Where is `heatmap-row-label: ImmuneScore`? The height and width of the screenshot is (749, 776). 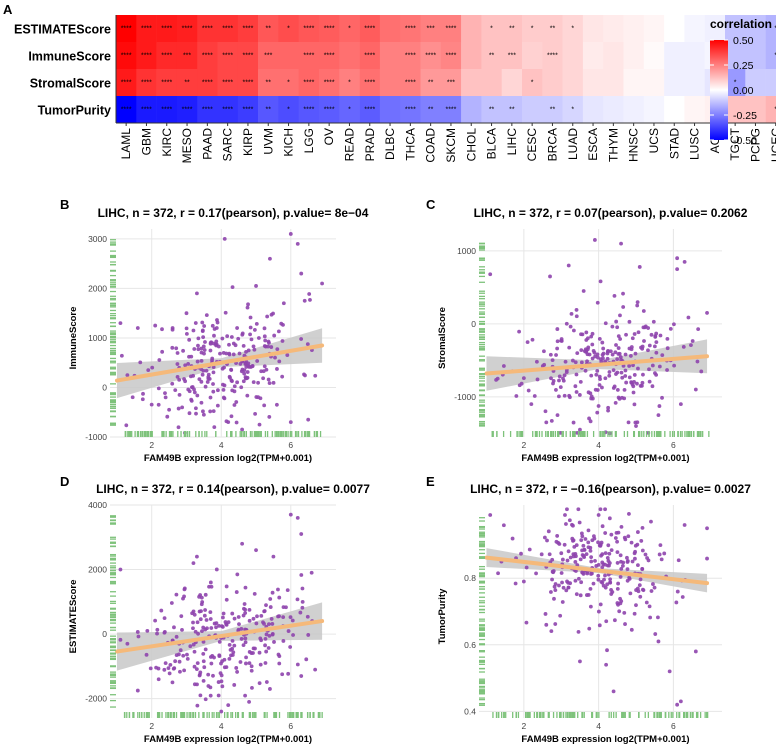
heatmap-row-label: ImmuneScore is located at coordinates (69, 57).